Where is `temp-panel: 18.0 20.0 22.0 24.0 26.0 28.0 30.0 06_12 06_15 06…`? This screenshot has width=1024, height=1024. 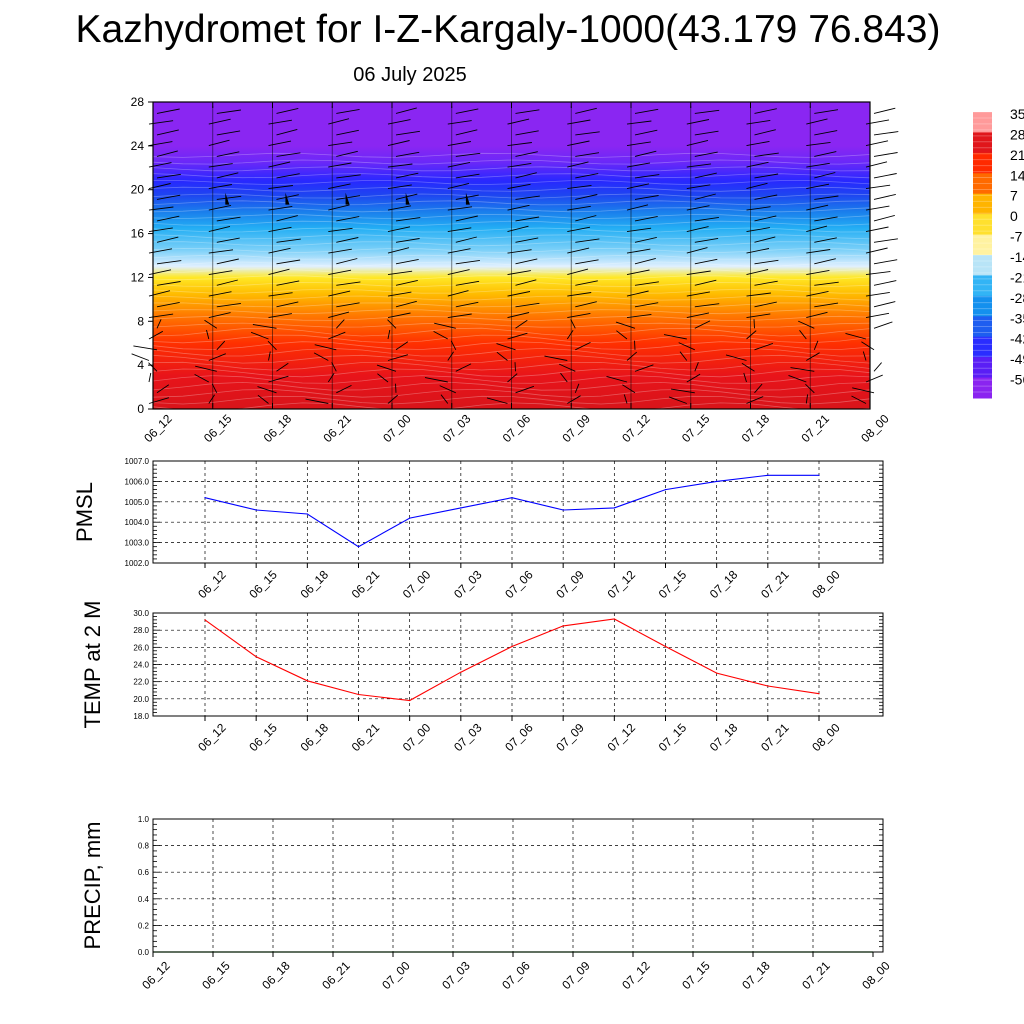
temp-panel: 18.0 20.0 22.0 24.0 26.0 28.0 30.0 06_12 06_15 06… is located at coordinates (482, 677).